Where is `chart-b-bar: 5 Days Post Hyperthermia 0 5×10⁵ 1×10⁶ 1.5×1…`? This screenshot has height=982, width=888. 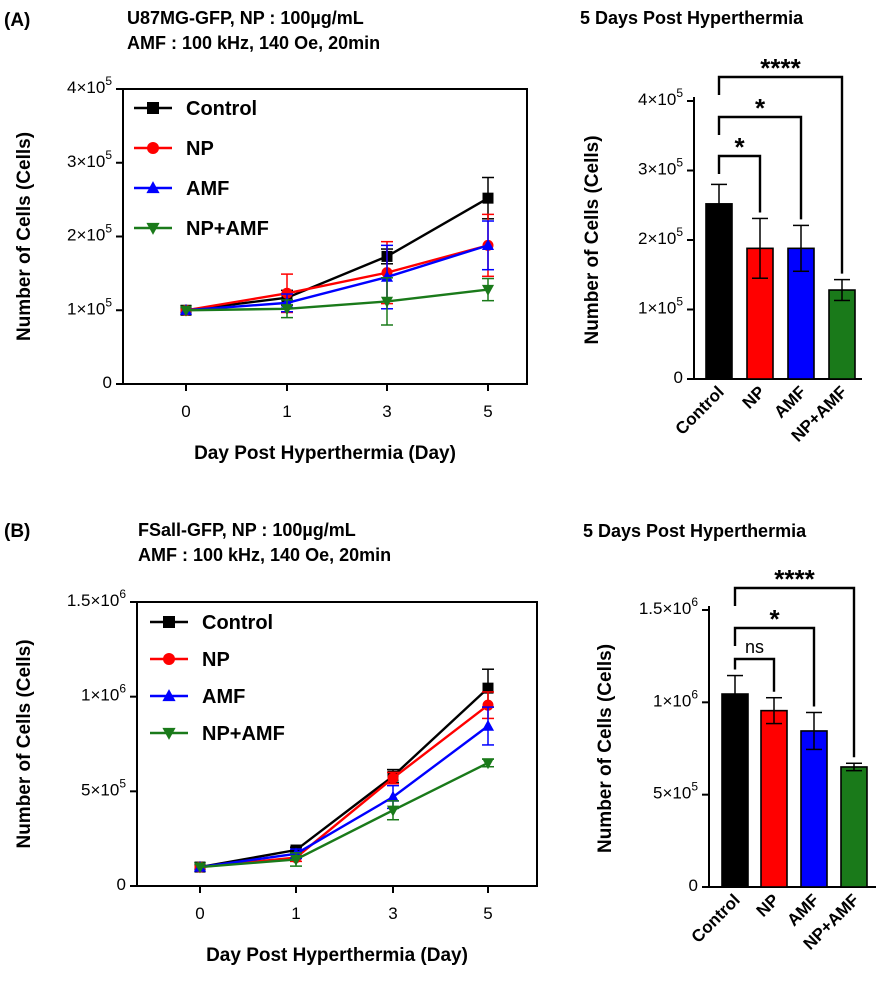 chart-b-bar: 5 Days Post Hyperthermia 0 5×10⁵ 1×10⁶ 1.5×1… is located at coordinates (729, 737).